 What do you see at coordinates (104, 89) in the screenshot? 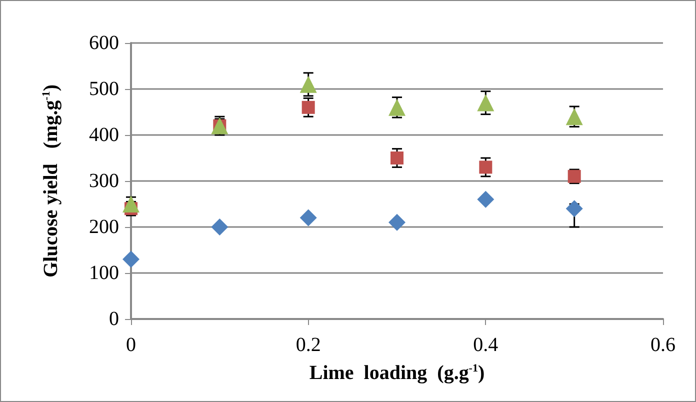
I see `y-tick-label: 500` at bounding box center [104, 89].